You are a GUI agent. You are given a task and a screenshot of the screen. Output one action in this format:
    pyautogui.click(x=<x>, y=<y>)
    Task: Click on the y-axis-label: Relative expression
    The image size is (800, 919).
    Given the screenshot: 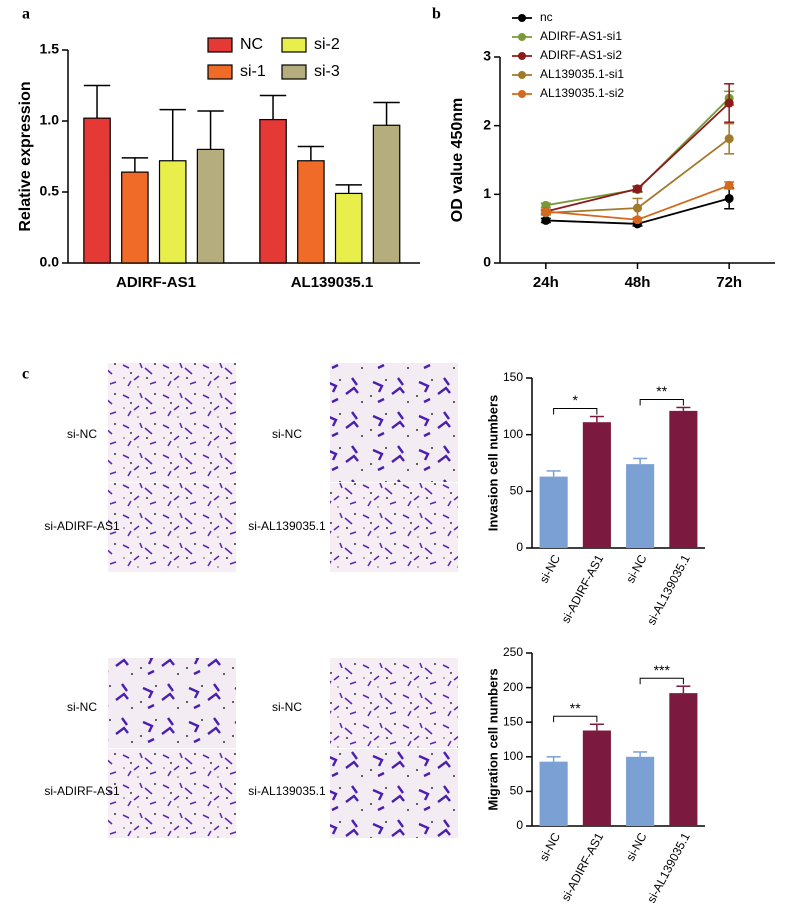 What is the action you would take?
    pyautogui.click(x=25, y=156)
    